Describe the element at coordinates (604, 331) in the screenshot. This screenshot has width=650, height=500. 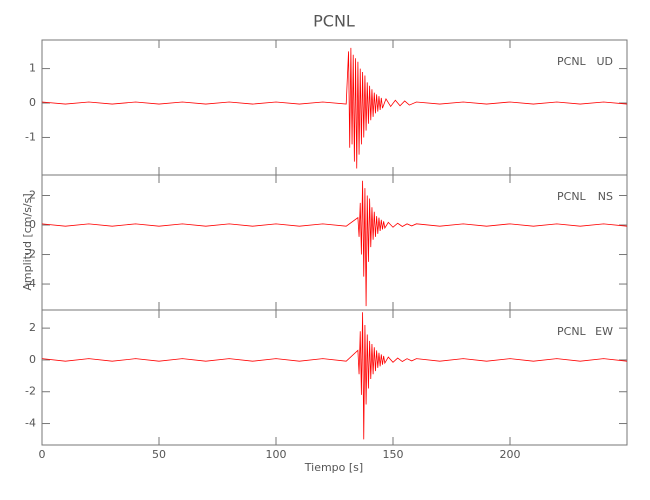
I see `component-label: EW` at that location.